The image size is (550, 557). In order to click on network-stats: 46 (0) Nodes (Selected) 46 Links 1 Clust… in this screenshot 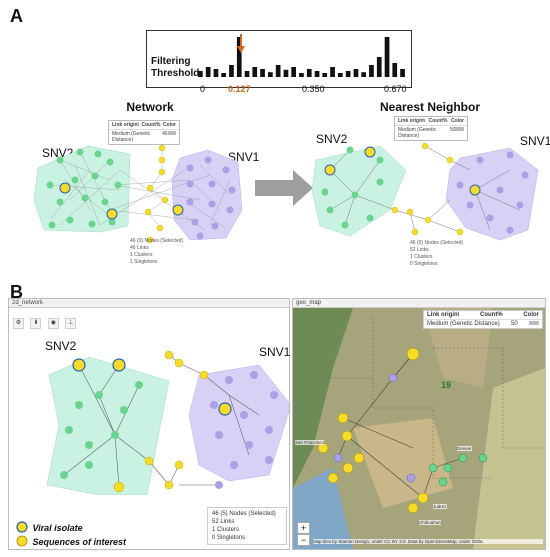, I will do `click(156, 252)`.